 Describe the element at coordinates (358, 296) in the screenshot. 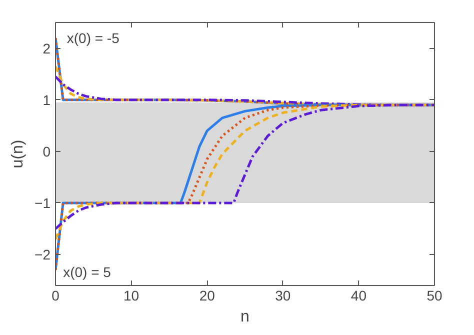

I see `x-tick-label: 40` at that location.